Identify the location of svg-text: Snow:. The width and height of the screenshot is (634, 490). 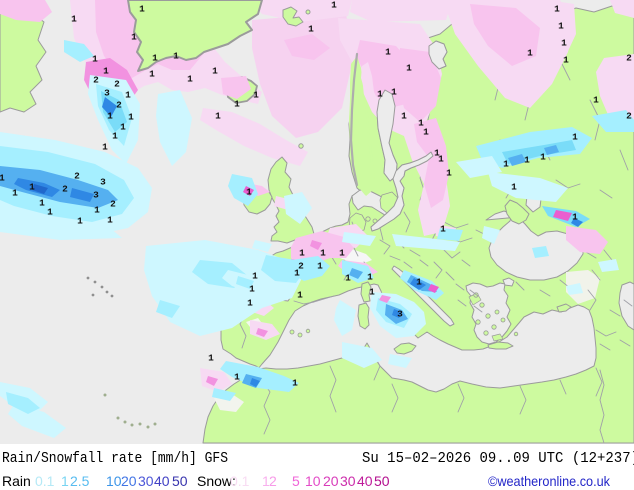
(216, 481).